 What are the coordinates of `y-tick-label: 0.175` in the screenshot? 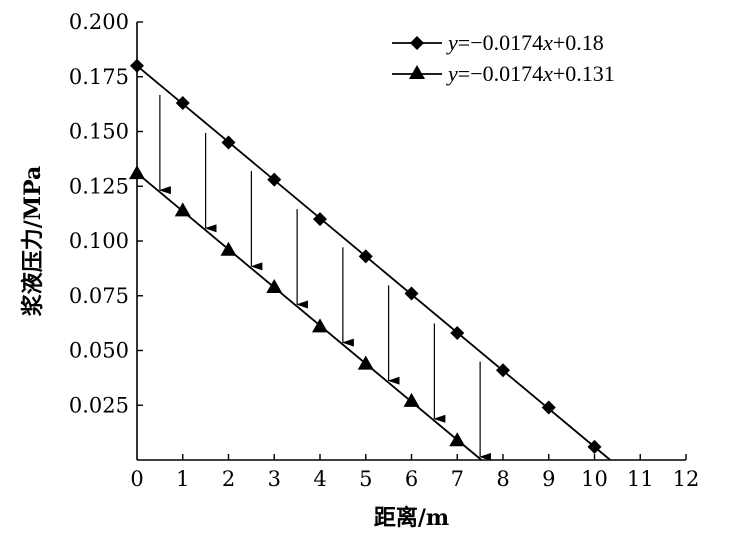 It's located at (99, 77).